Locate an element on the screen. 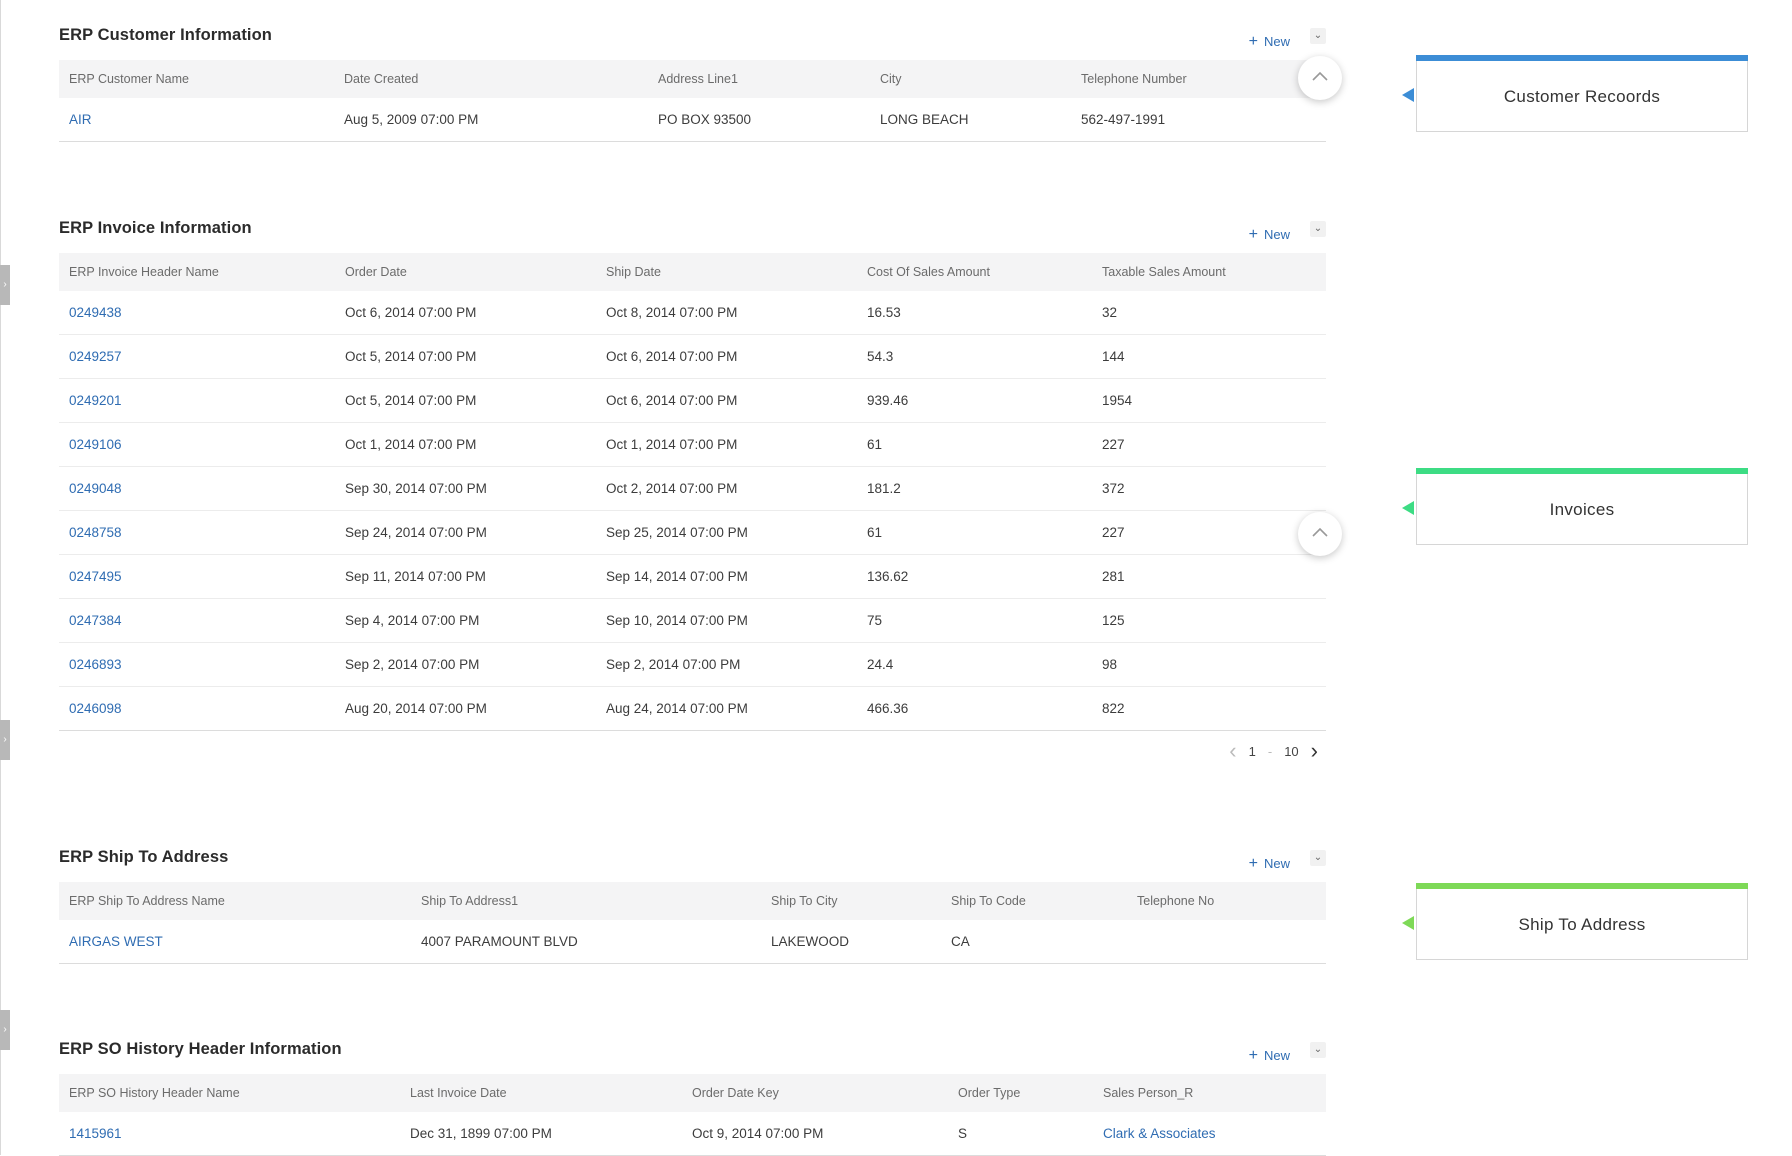 The image size is (1792, 1156). ship-to-city: LAKEWOOD is located at coordinates (851, 942).